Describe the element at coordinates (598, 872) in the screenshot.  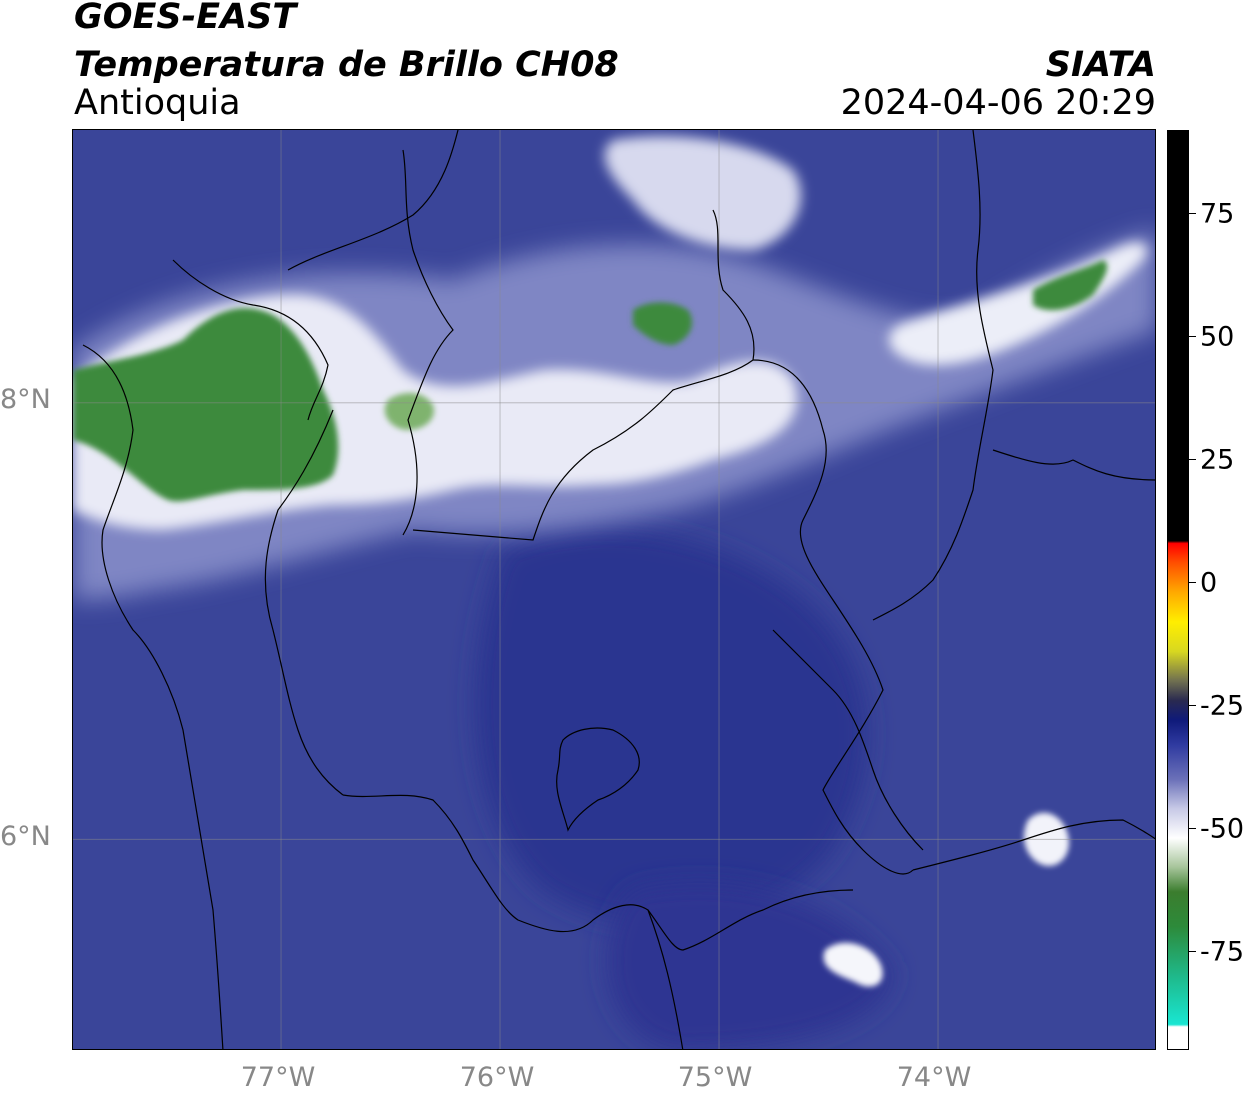
I see `antioquia-south-border` at that location.